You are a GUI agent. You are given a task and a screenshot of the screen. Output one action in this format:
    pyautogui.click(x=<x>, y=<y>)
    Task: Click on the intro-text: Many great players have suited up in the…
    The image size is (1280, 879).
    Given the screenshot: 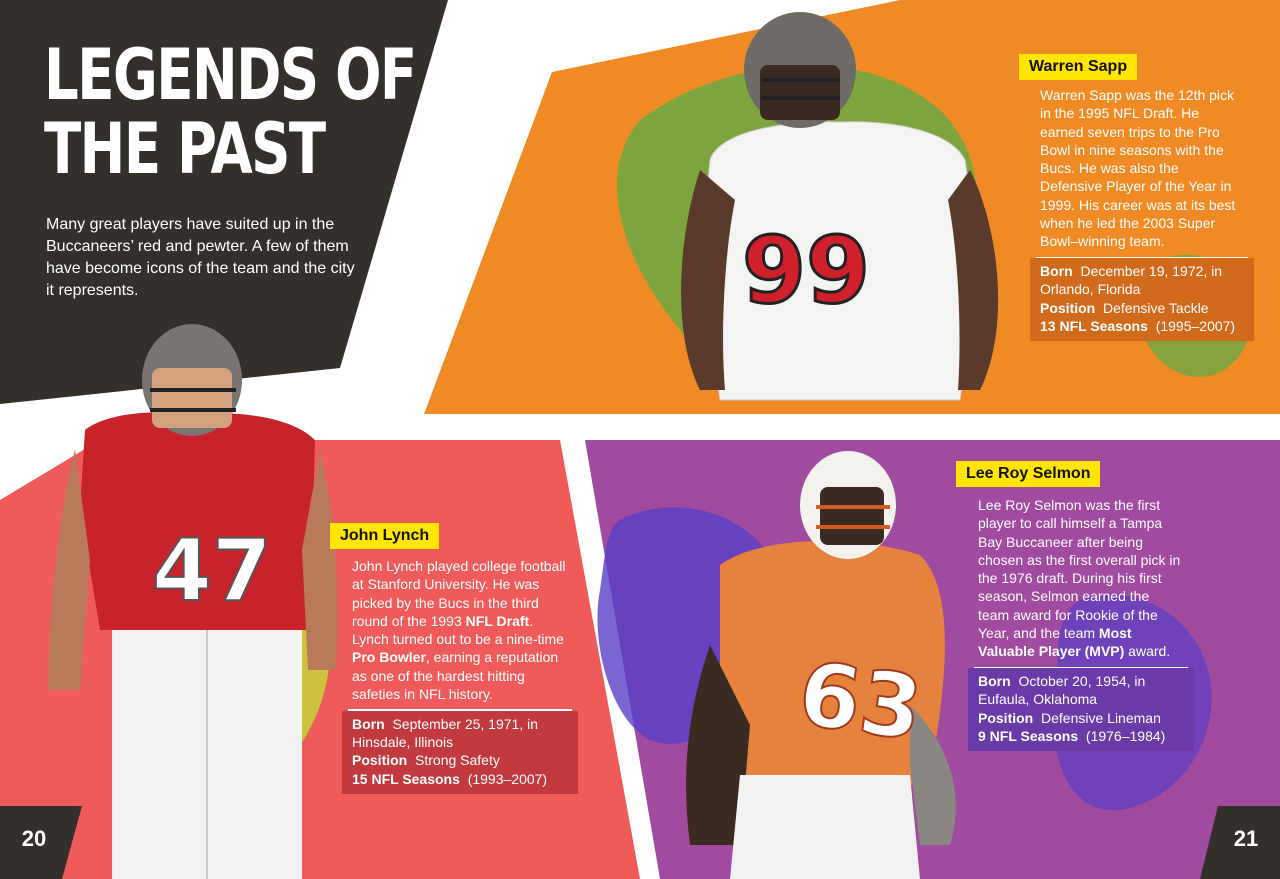 What is the action you would take?
    pyautogui.click(x=200, y=257)
    